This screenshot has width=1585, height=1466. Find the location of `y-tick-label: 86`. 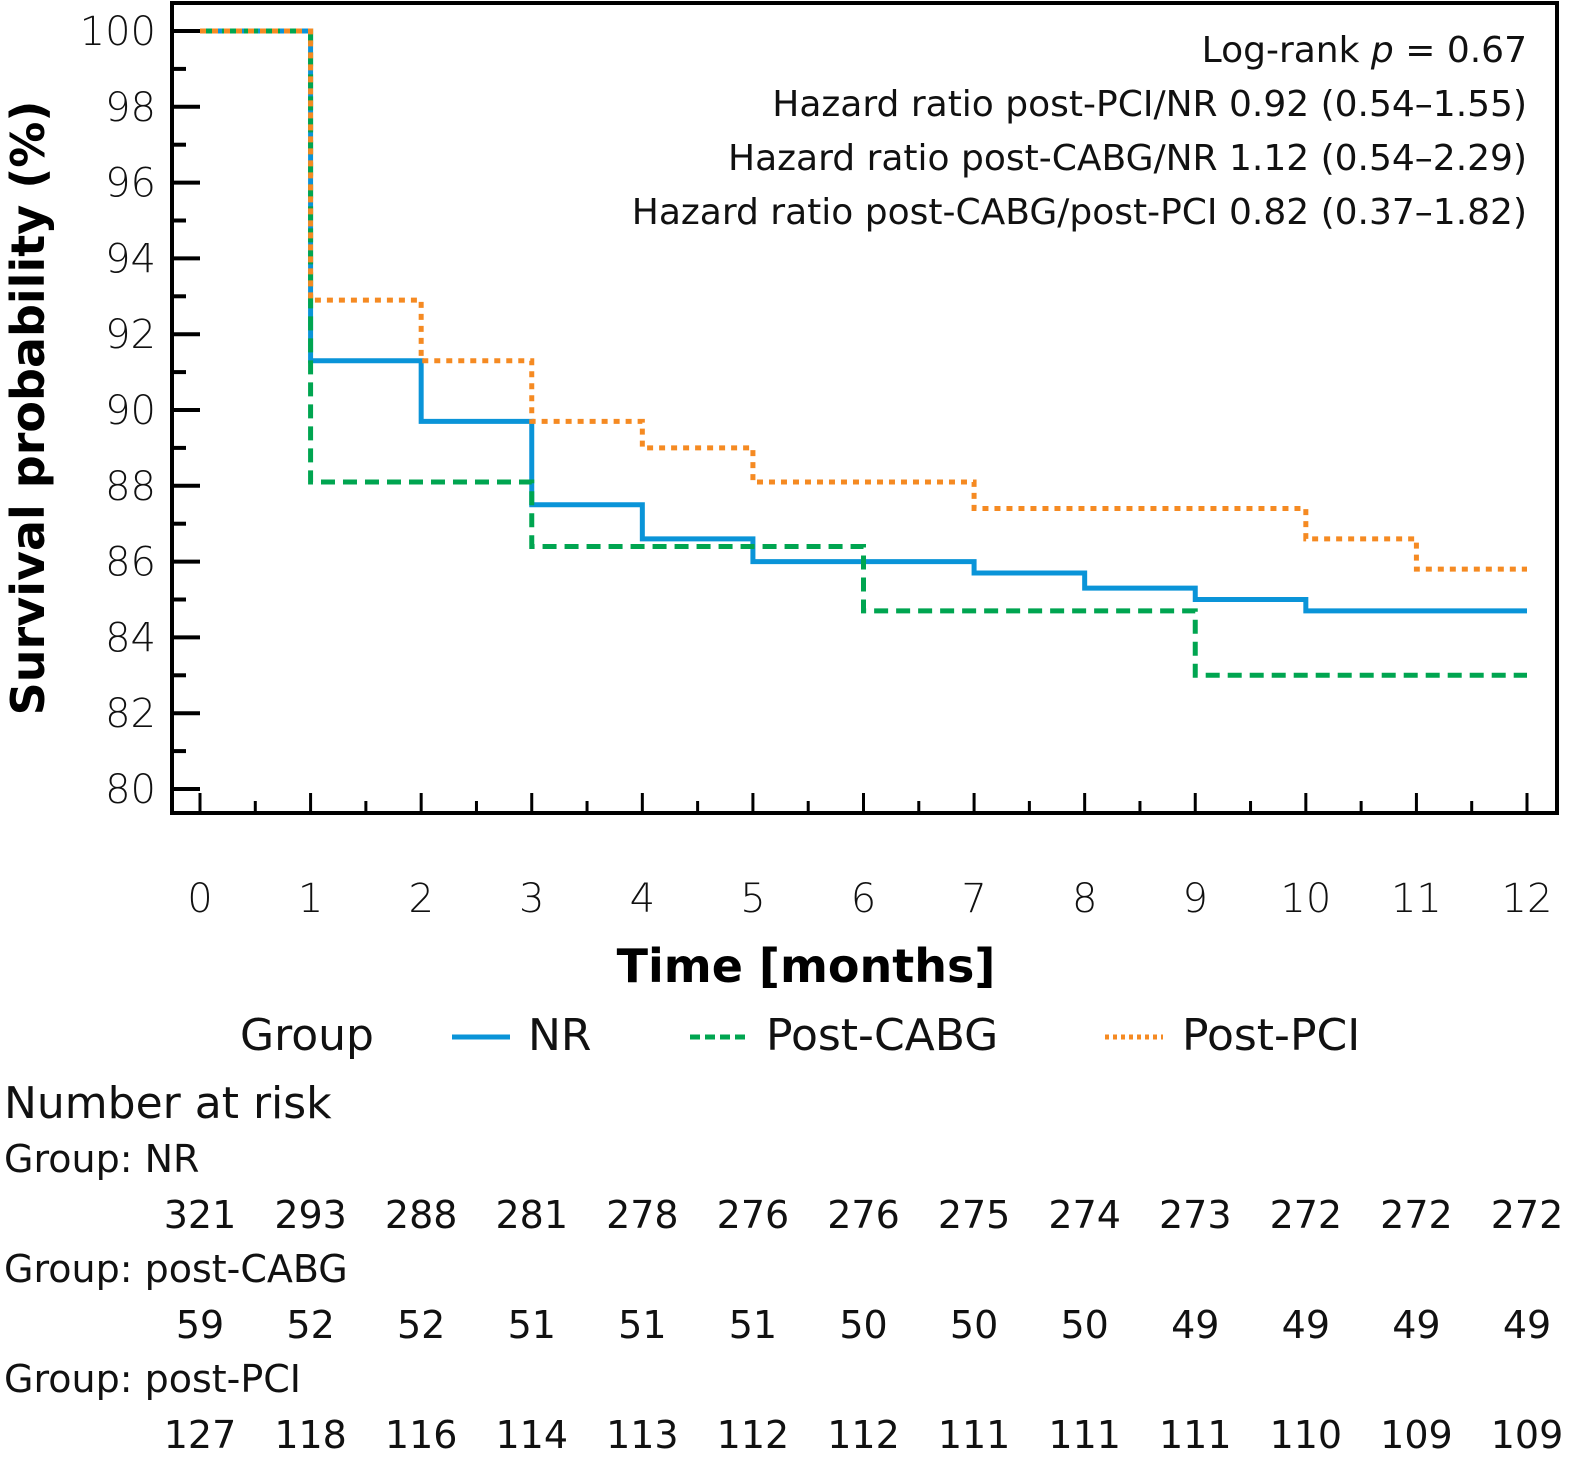

y-tick-label: 86 is located at coordinates (130, 563).